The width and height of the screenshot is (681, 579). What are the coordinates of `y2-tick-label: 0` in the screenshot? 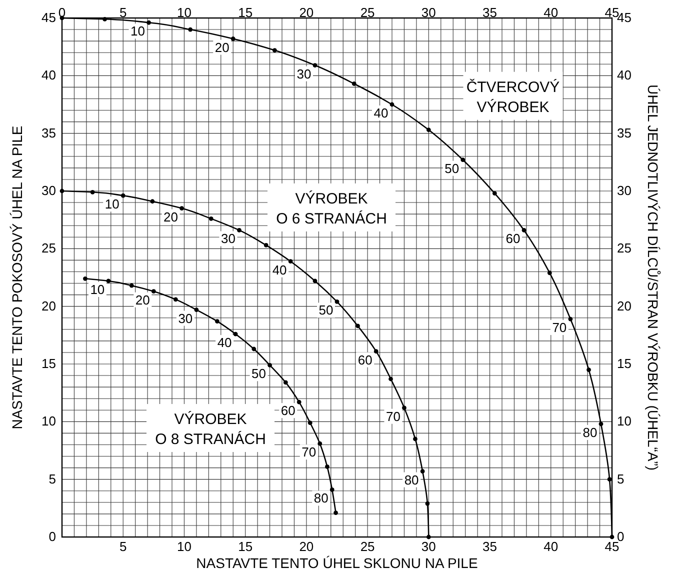 It's located at (620, 536).